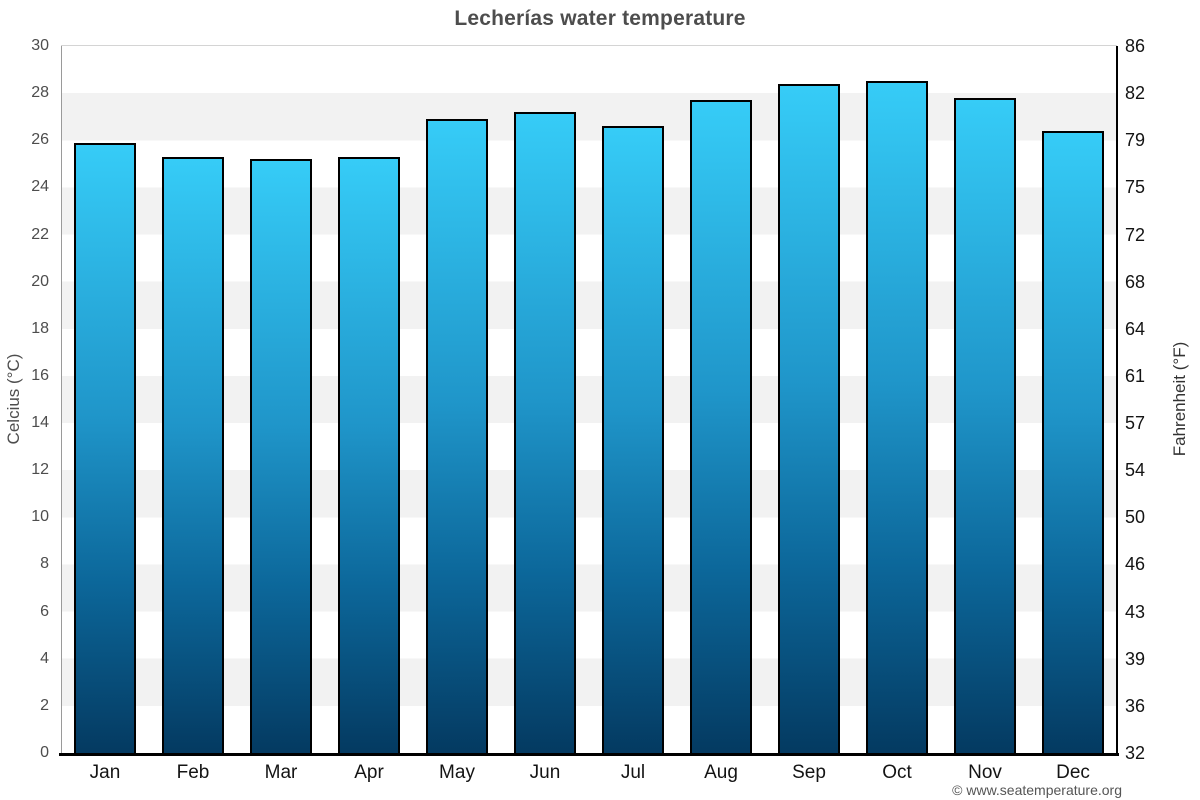 Image resolution: width=1200 pixels, height=800 pixels. Describe the element at coordinates (1179, 399) in the screenshot. I see `y-axis-title-fahrenheit: Fahrenheit (°F)` at that location.